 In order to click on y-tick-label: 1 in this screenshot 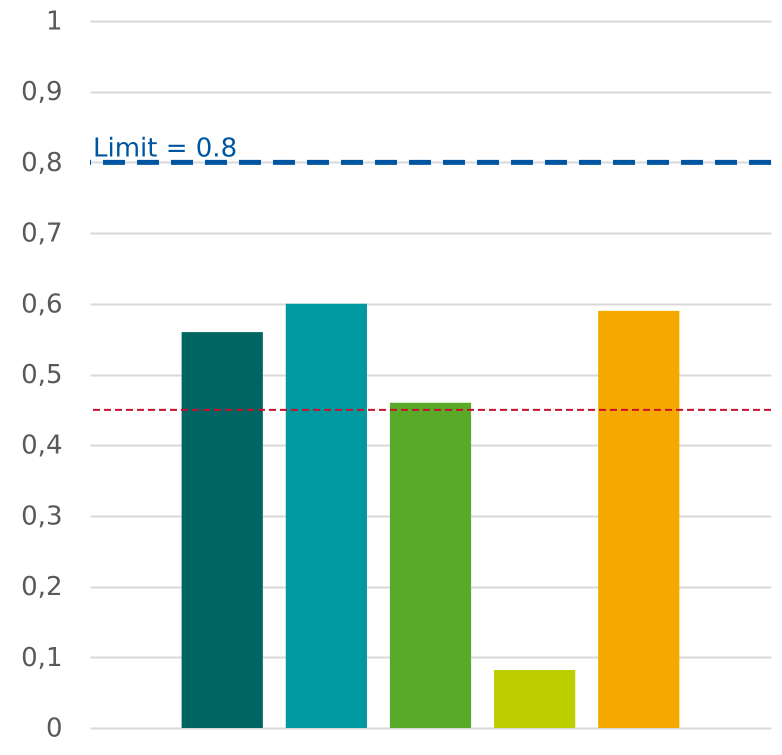, I will do `click(54, 21)`.